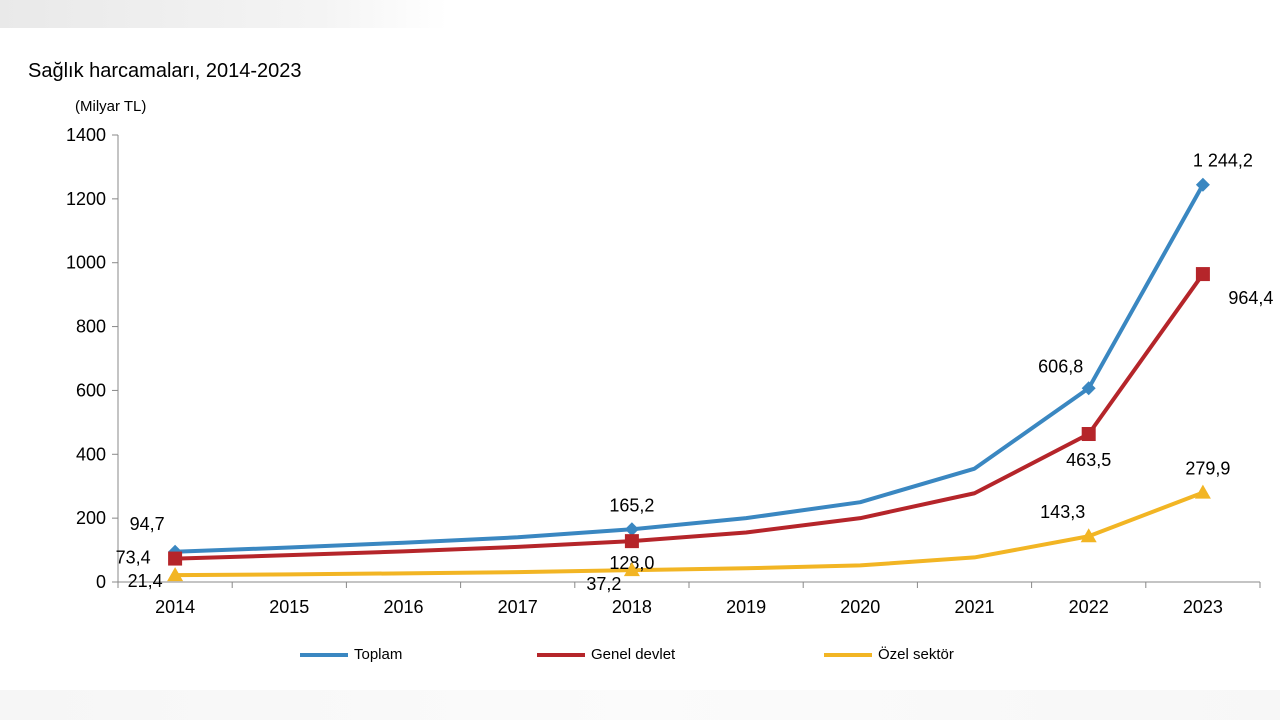 Image resolution: width=1280 pixels, height=720 pixels. What do you see at coordinates (632, 607) in the screenshot?
I see `x-tick-label: 2018` at bounding box center [632, 607].